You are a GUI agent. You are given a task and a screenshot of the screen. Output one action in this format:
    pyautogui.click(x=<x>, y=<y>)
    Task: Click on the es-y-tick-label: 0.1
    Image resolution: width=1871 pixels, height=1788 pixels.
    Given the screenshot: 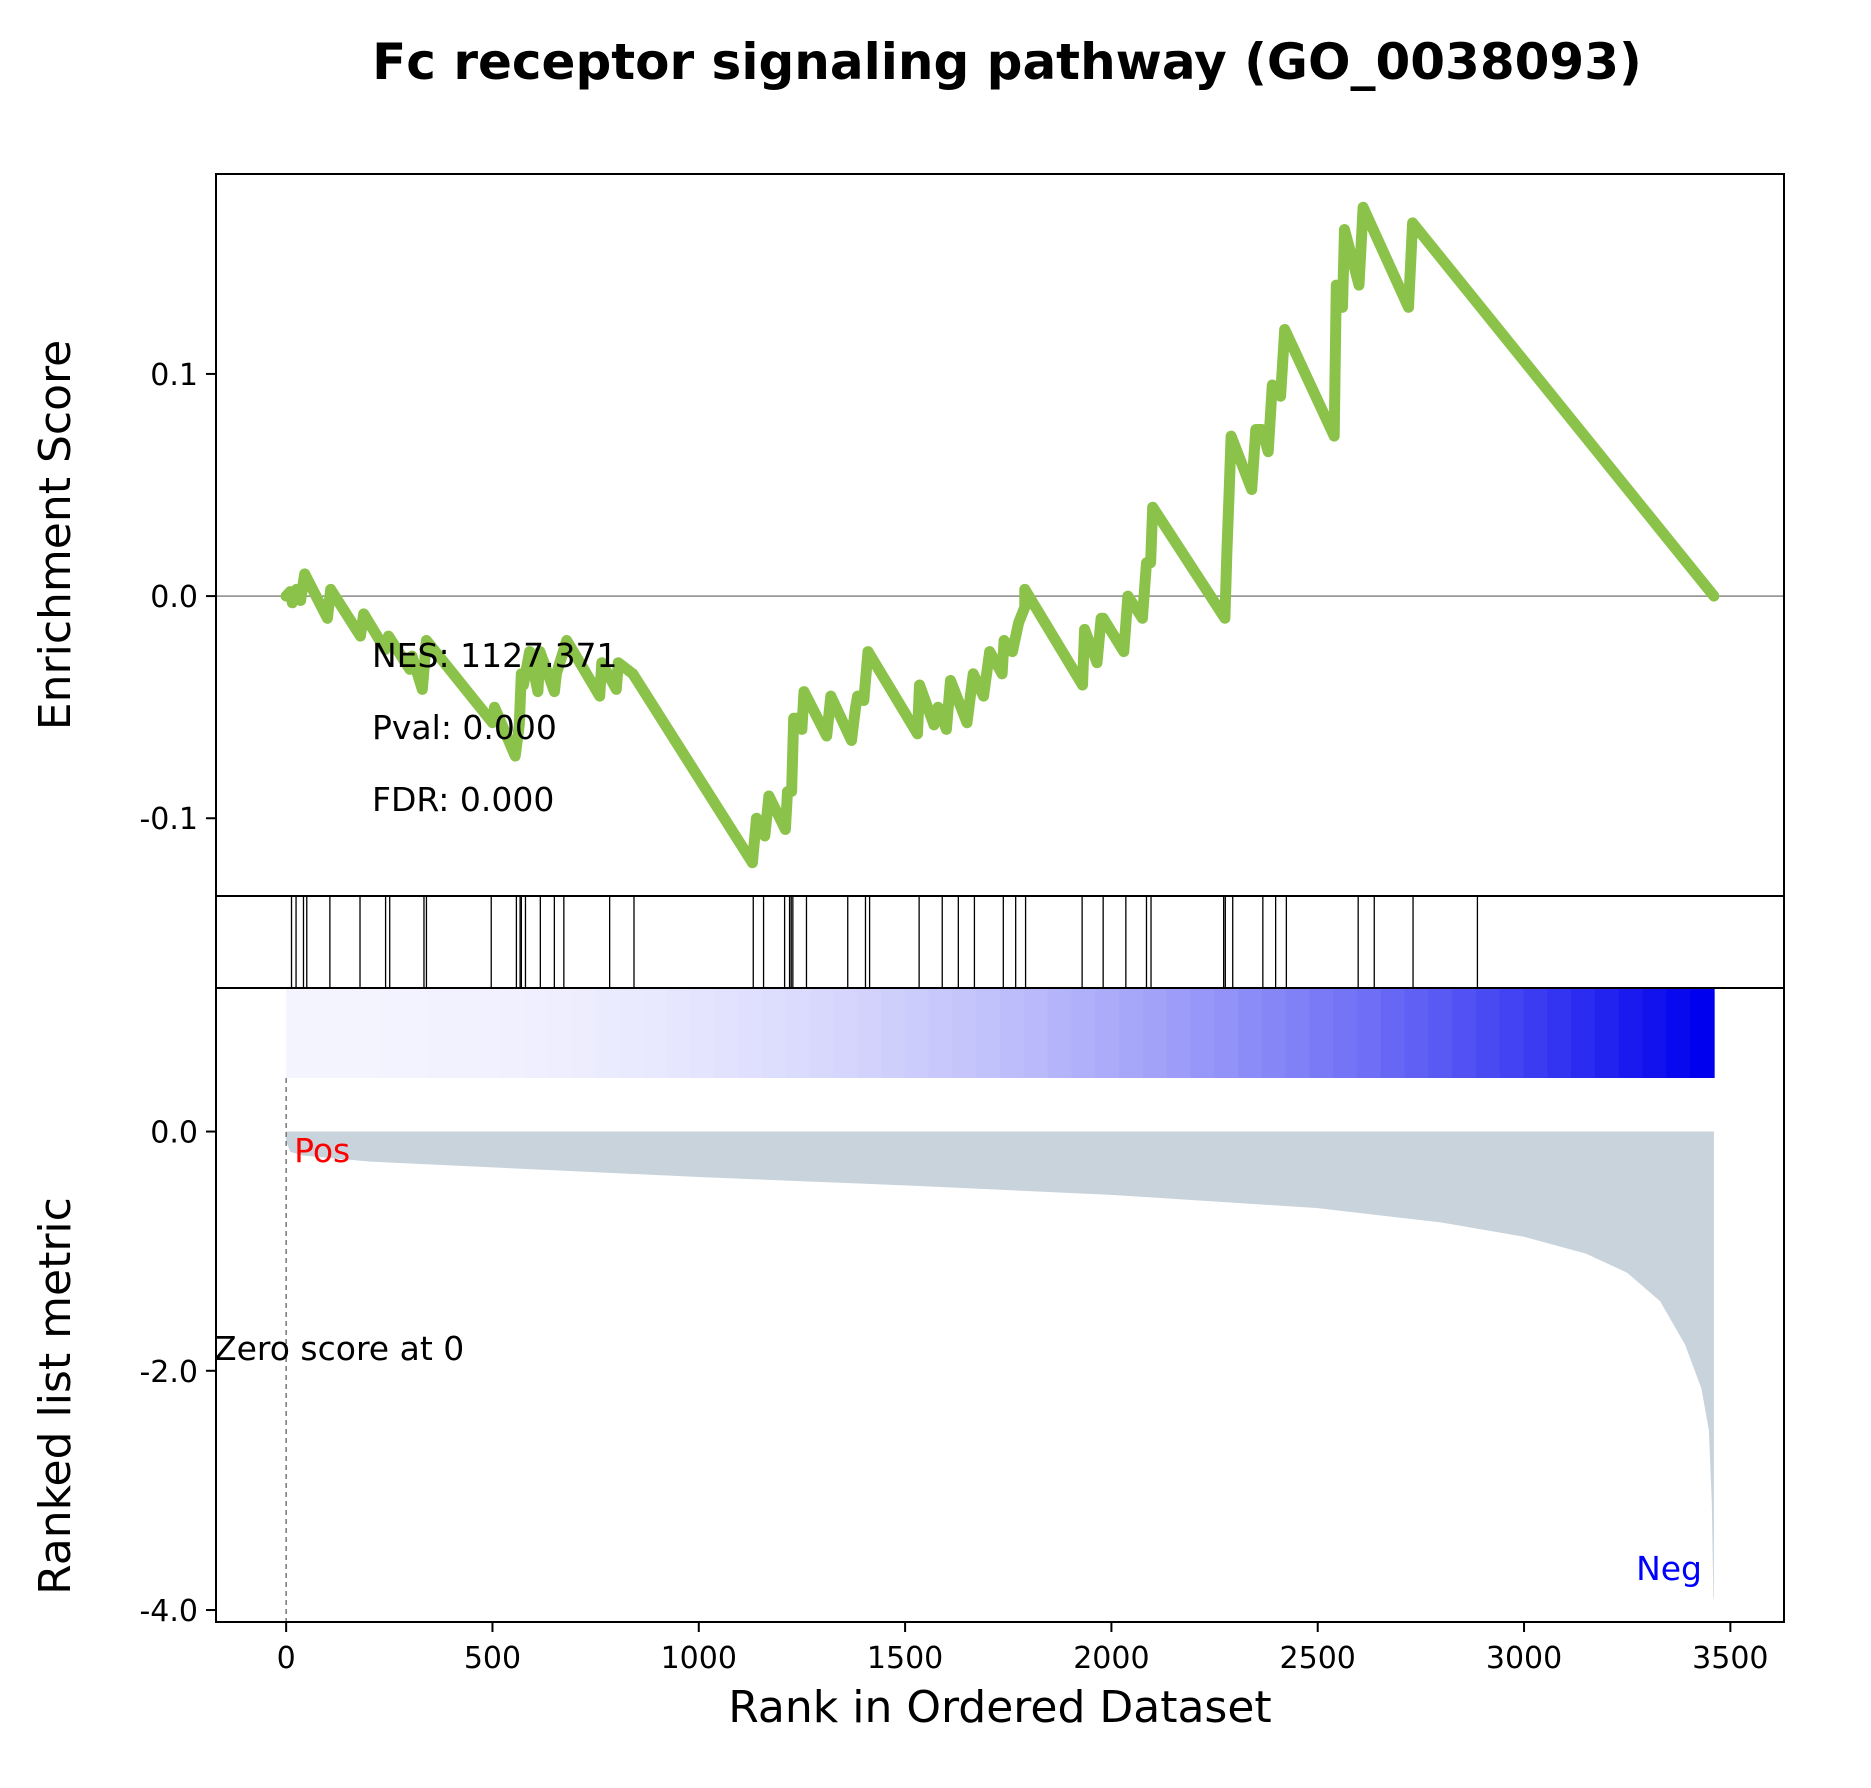 What is the action you would take?
    pyautogui.click(x=174, y=375)
    